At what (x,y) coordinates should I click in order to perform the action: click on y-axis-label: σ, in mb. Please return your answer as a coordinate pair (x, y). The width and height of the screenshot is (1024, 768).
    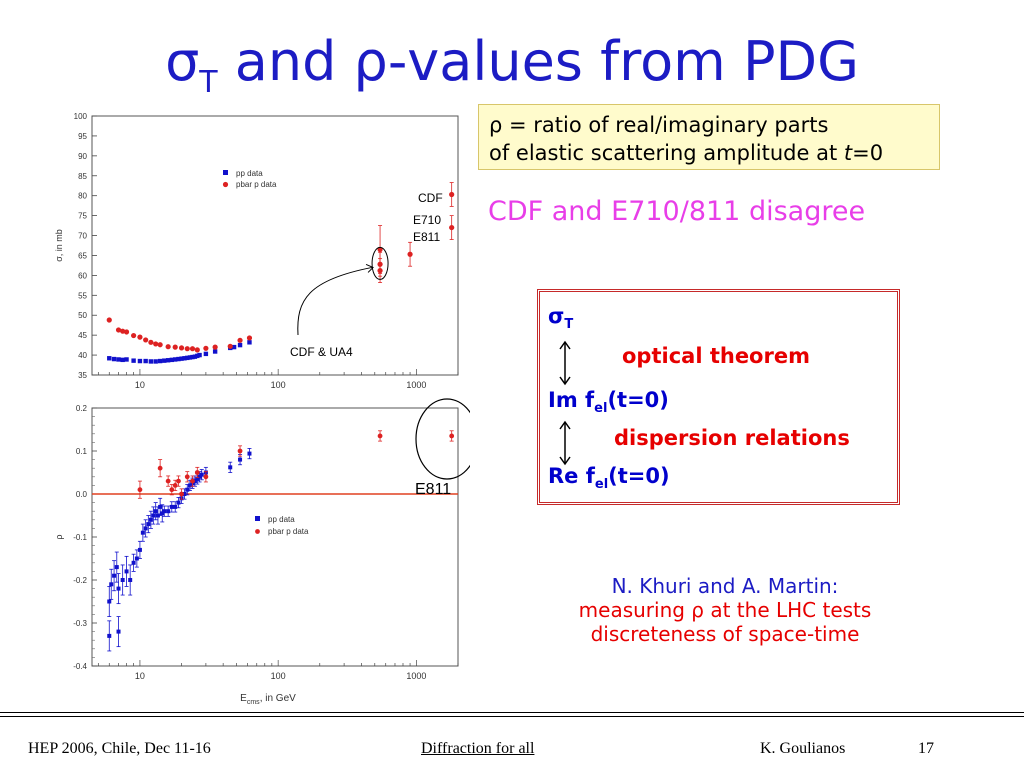
    Looking at the image, I should click on (59, 245).